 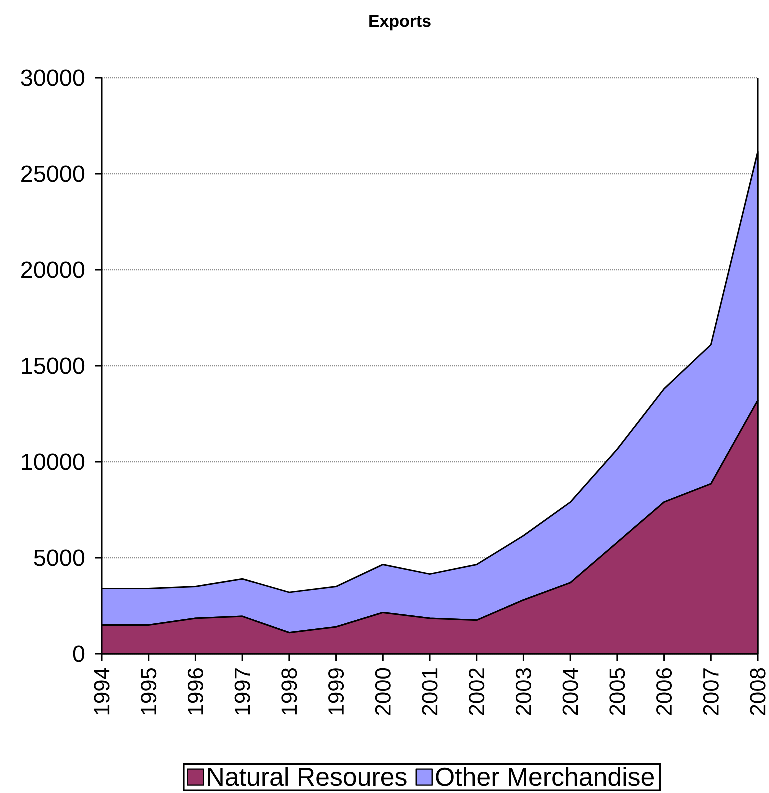 I want to click on y-tick-label: 20000, so click(x=53, y=270).